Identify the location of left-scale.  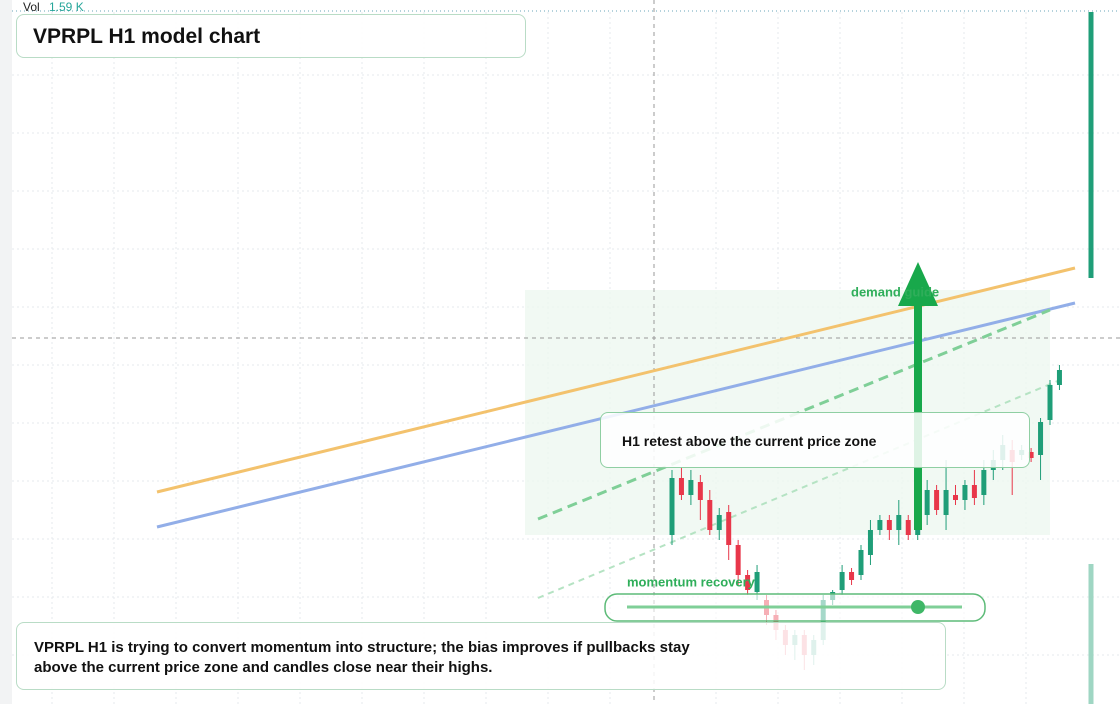
(6, 352).